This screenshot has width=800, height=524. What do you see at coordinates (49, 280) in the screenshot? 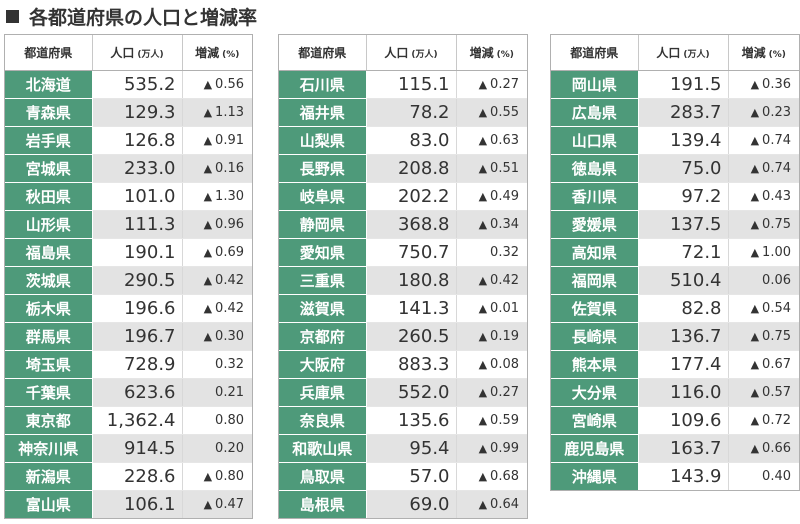
I see `prefecture-name: 茨城県` at bounding box center [49, 280].